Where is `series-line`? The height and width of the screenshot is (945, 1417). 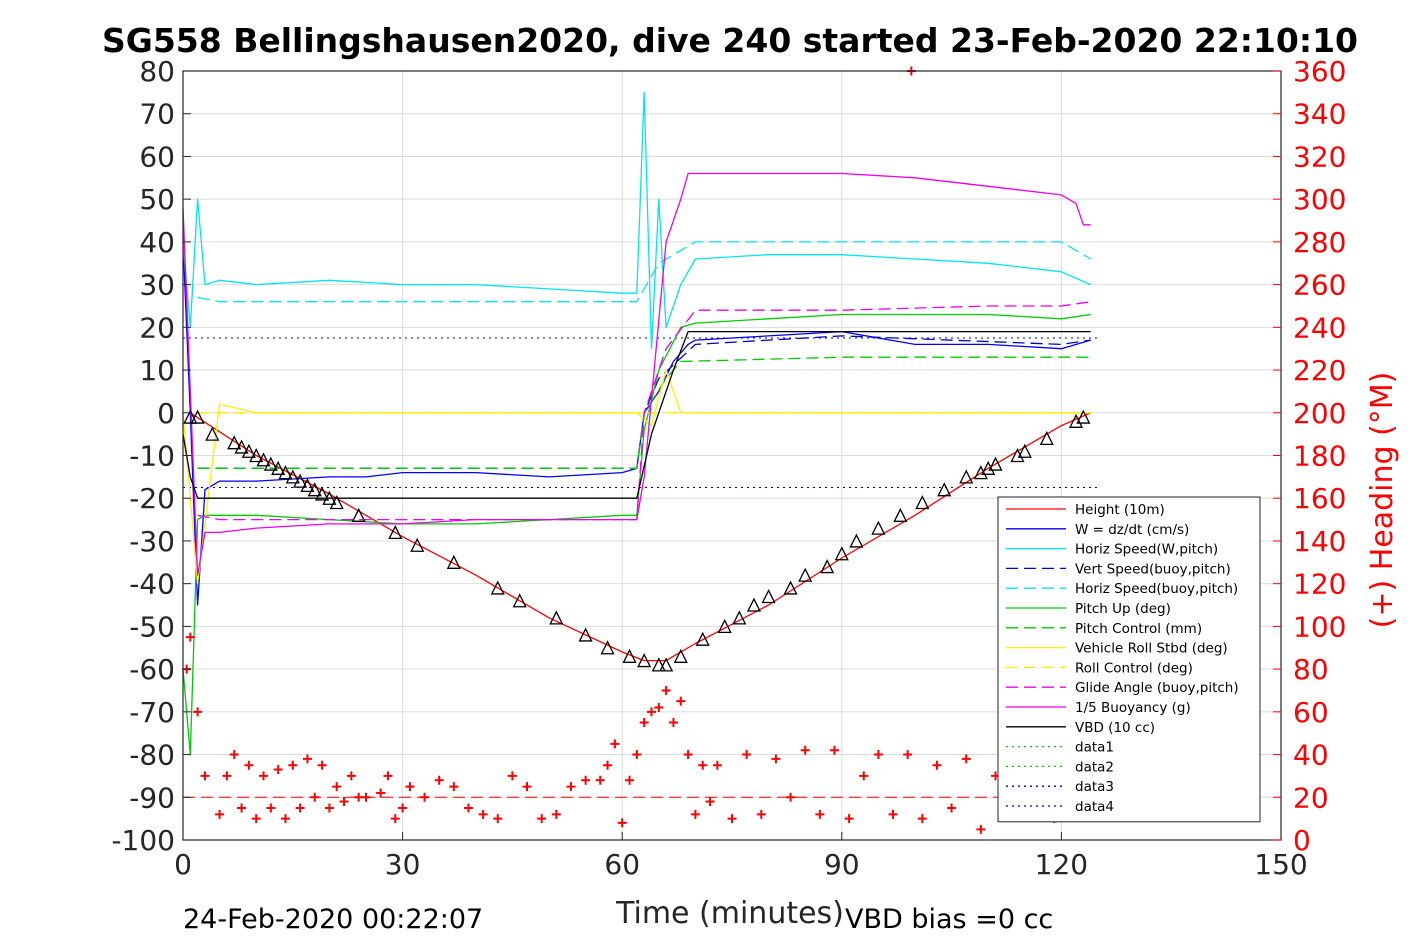 series-line is located at coordinates (636, 414).